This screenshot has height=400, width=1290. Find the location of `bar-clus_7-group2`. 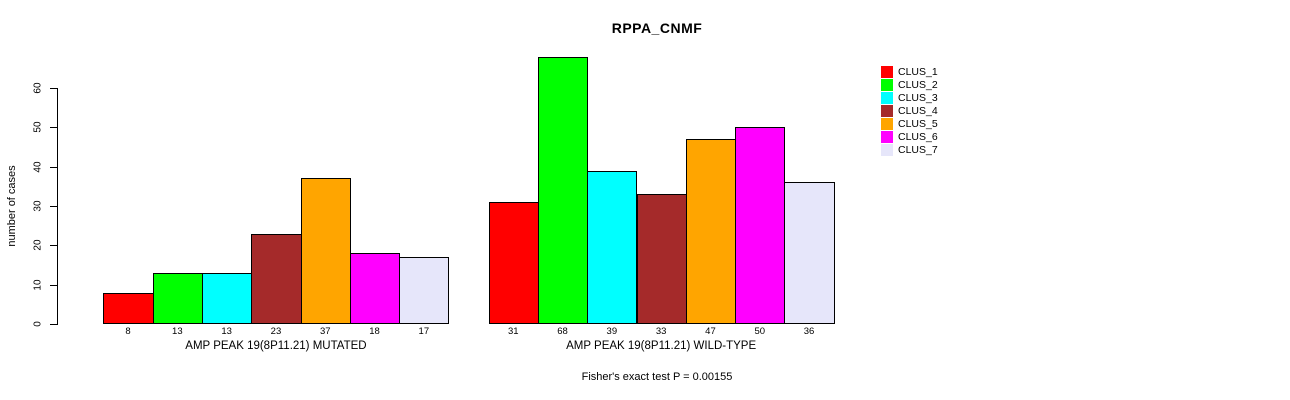

bar-clus_7-group2 is located at coordinates (809, 253).